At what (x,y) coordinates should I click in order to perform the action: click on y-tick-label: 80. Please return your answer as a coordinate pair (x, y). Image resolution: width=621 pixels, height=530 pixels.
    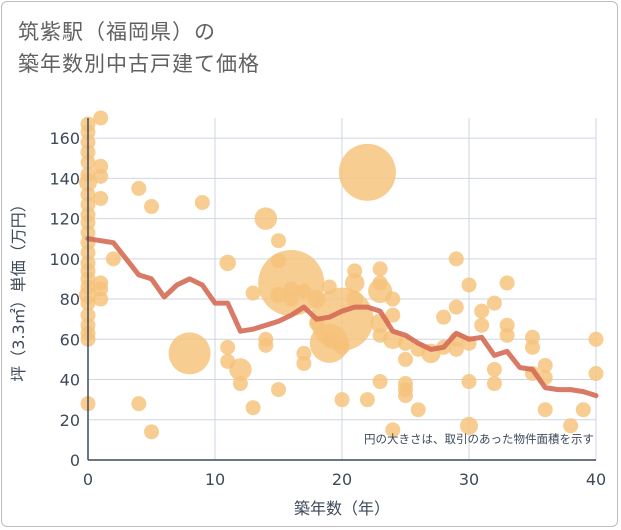
    Looking at the image, I should click on (70, 299).